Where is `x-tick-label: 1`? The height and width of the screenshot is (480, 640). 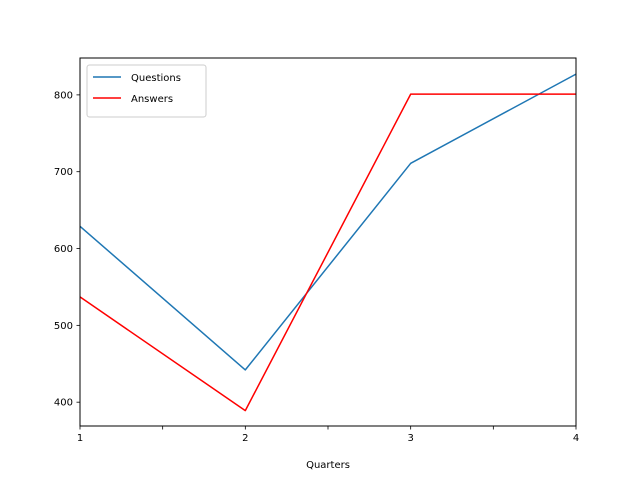 x-tick-label: 1 is located at coordinates (80, 438).